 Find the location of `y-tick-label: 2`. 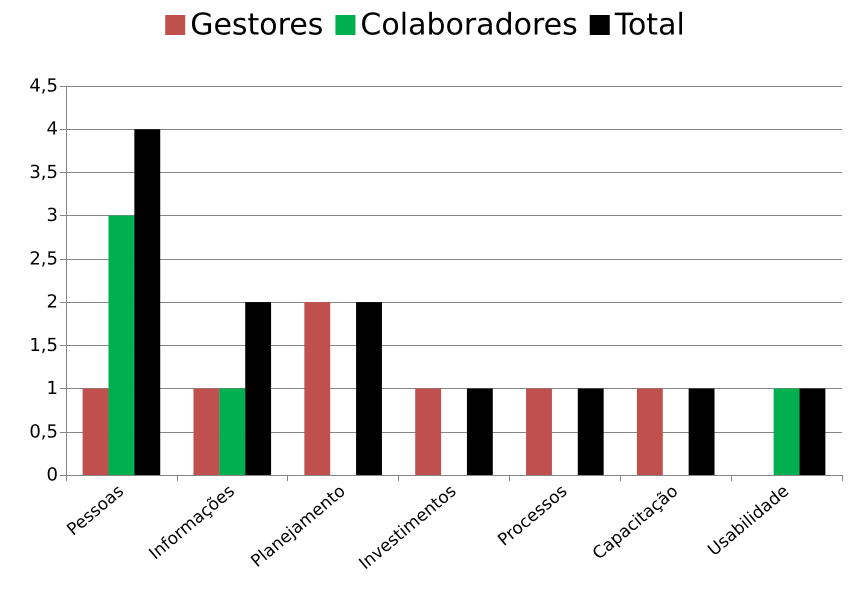

y-tick-label: 2 is located at coordinates (52, 302).